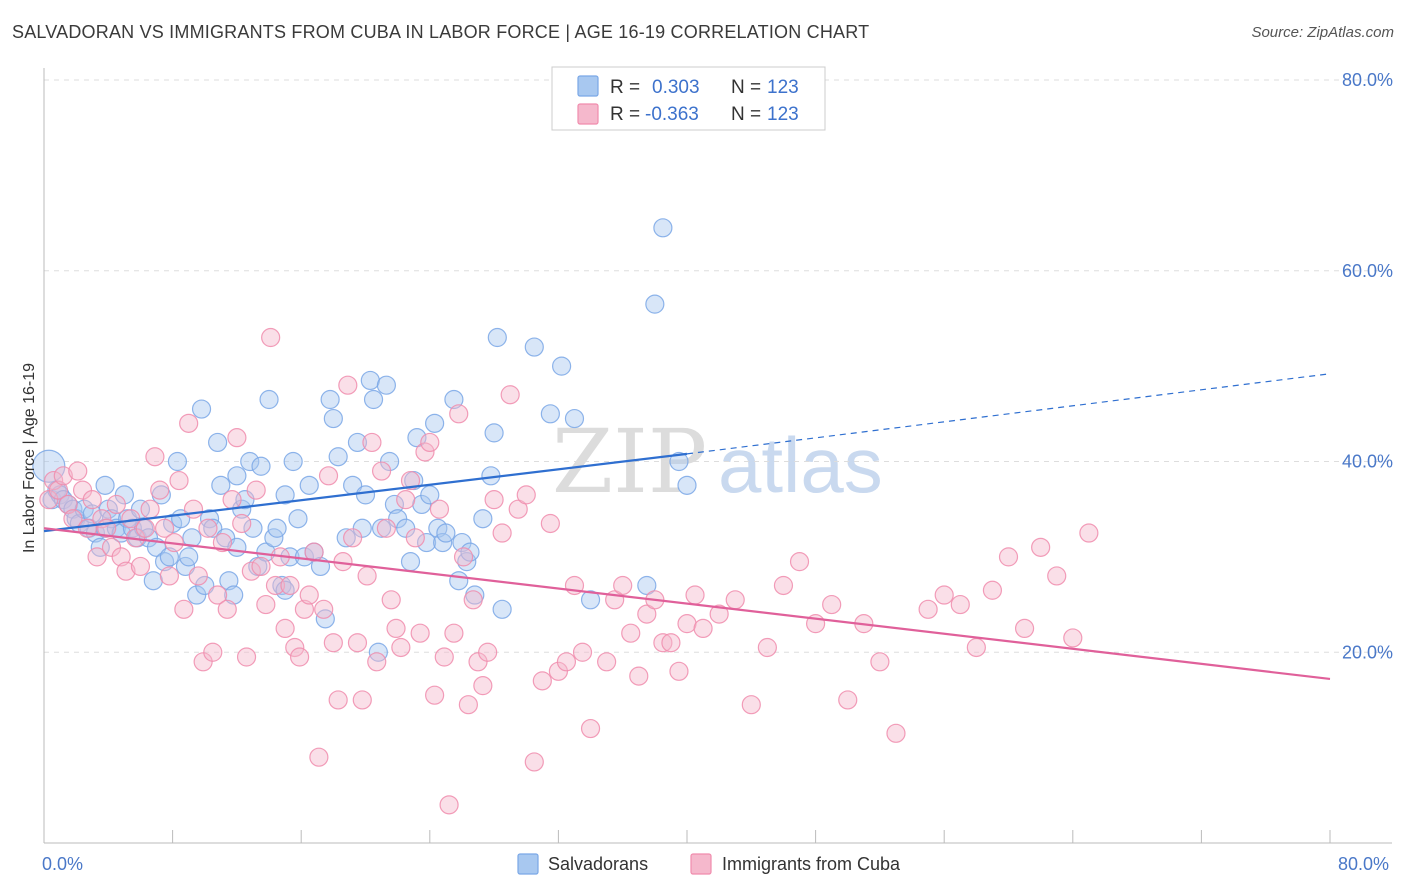 This screenshot has height=892, width=1406. What do you see at coordinates (1367, 366) in the screenshot?
I see `y-tick-labels: 20.0% 40.0% 60.0% 80.0%` at bounding box center [1367, 366].